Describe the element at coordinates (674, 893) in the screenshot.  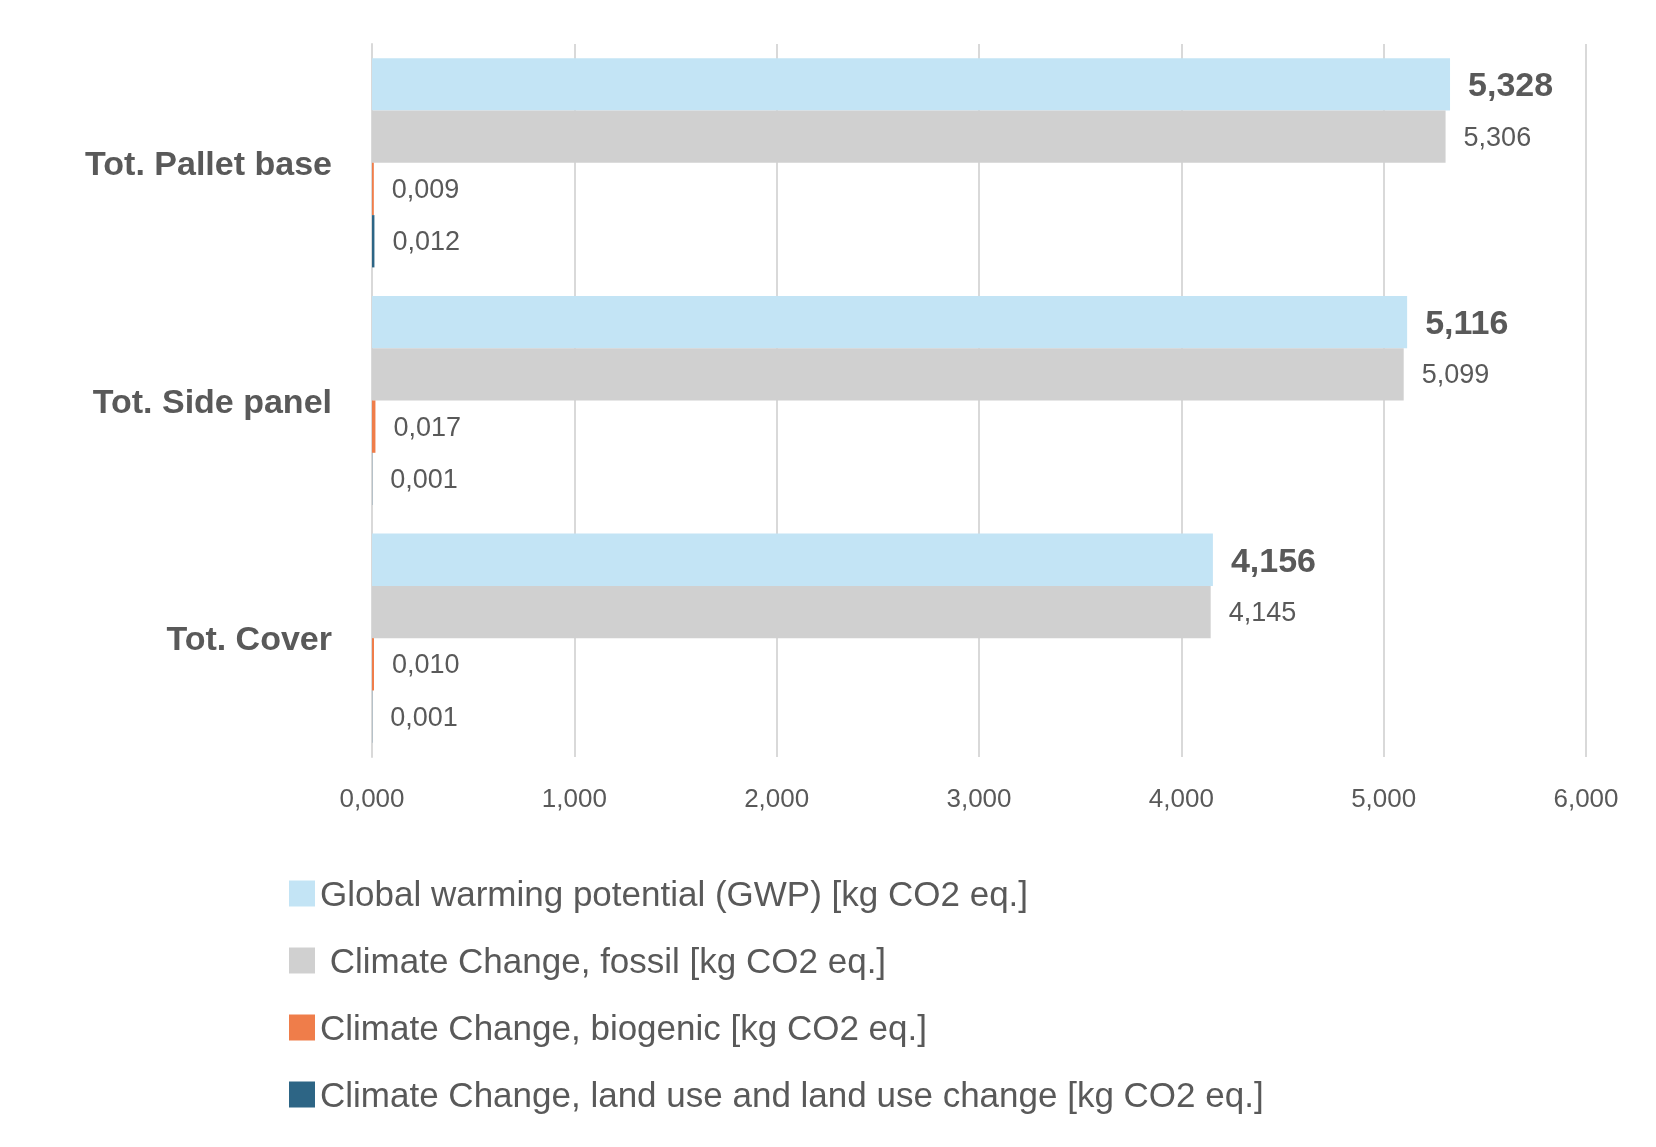
I see `legend-label: Global warming potential (GWP) [kg CO2 eq.]` at that location.